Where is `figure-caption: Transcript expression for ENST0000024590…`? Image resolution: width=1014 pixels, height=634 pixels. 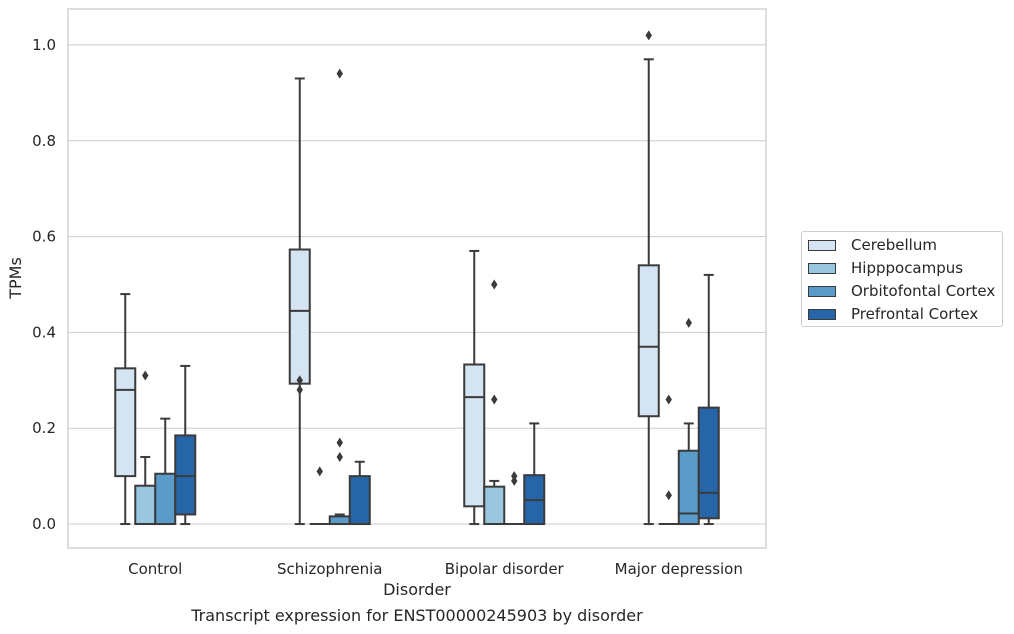
figure-caption: Transcript expression for ENST0000024590… is located at coordinates (417, 615).